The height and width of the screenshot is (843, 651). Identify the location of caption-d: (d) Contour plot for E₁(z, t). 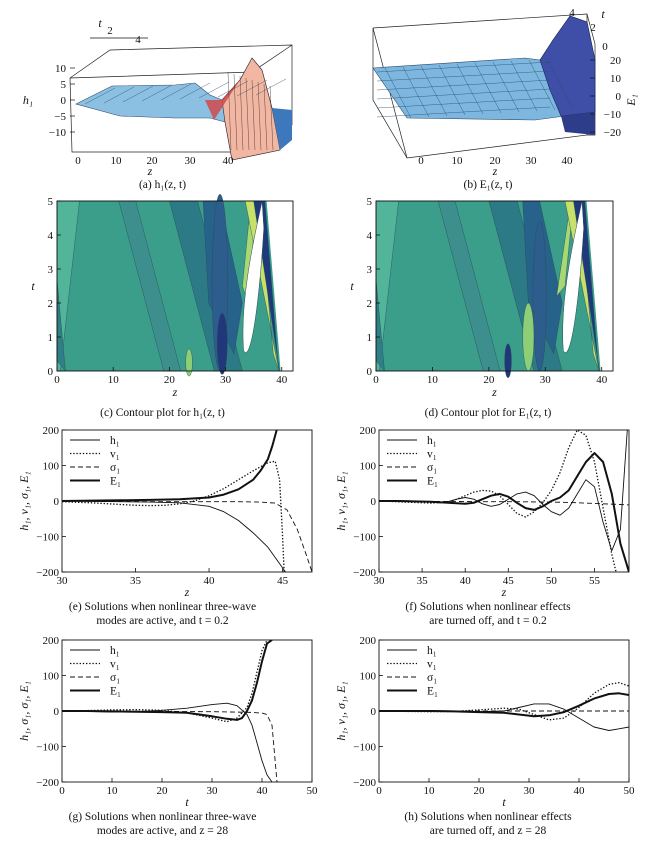
(488, 413).